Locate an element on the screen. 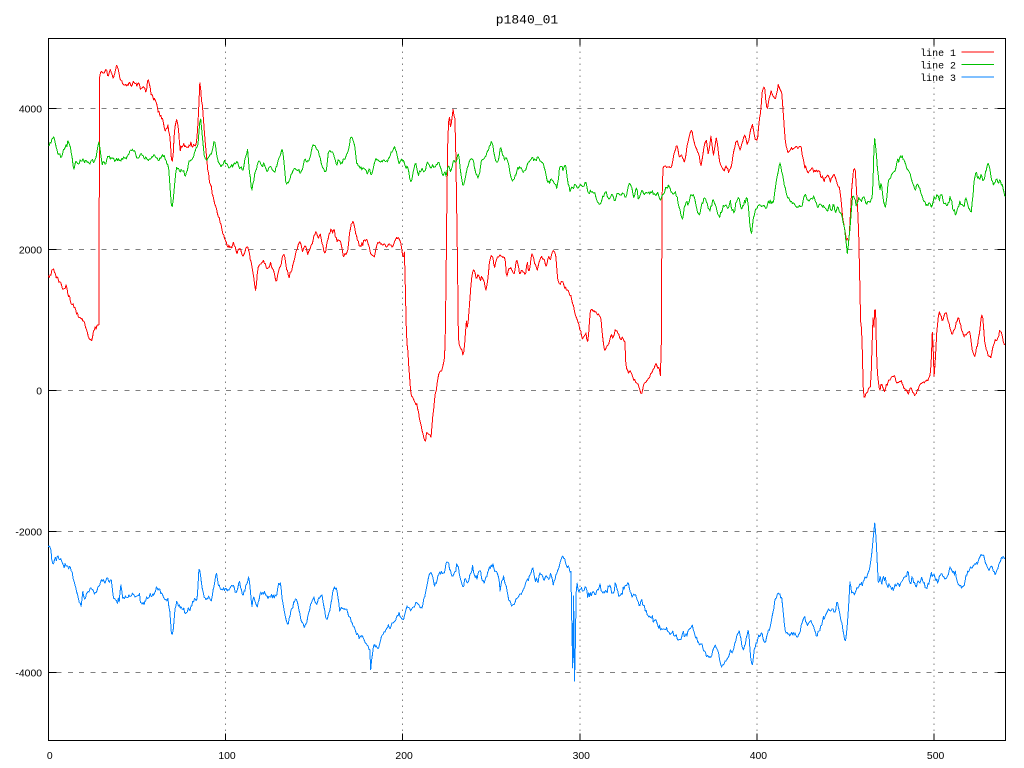 The width and height of the screenshot is (1024, 768). svg-text: p1840_01 is located at coordinates (527, 20).